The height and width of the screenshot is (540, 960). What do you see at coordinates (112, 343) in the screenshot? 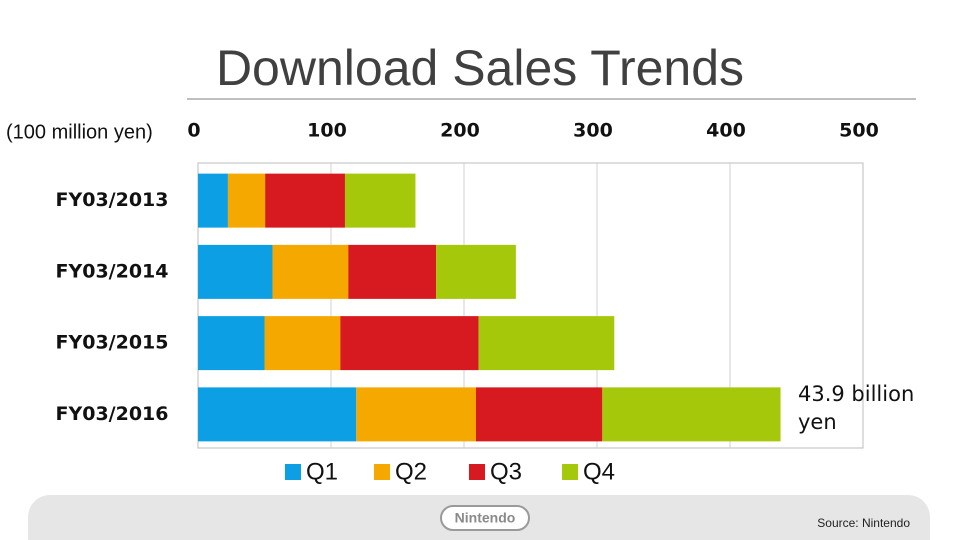
I see `y-tick-label: FY03/2015` at bounding box center [112, 343].